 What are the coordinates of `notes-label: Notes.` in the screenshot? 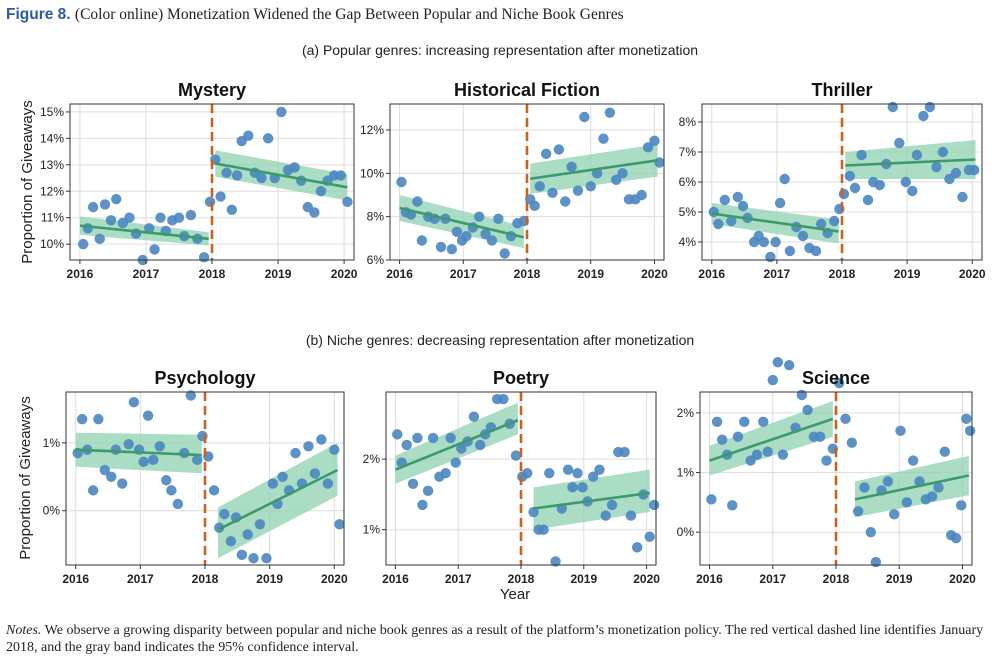 It's located at (24, 630).